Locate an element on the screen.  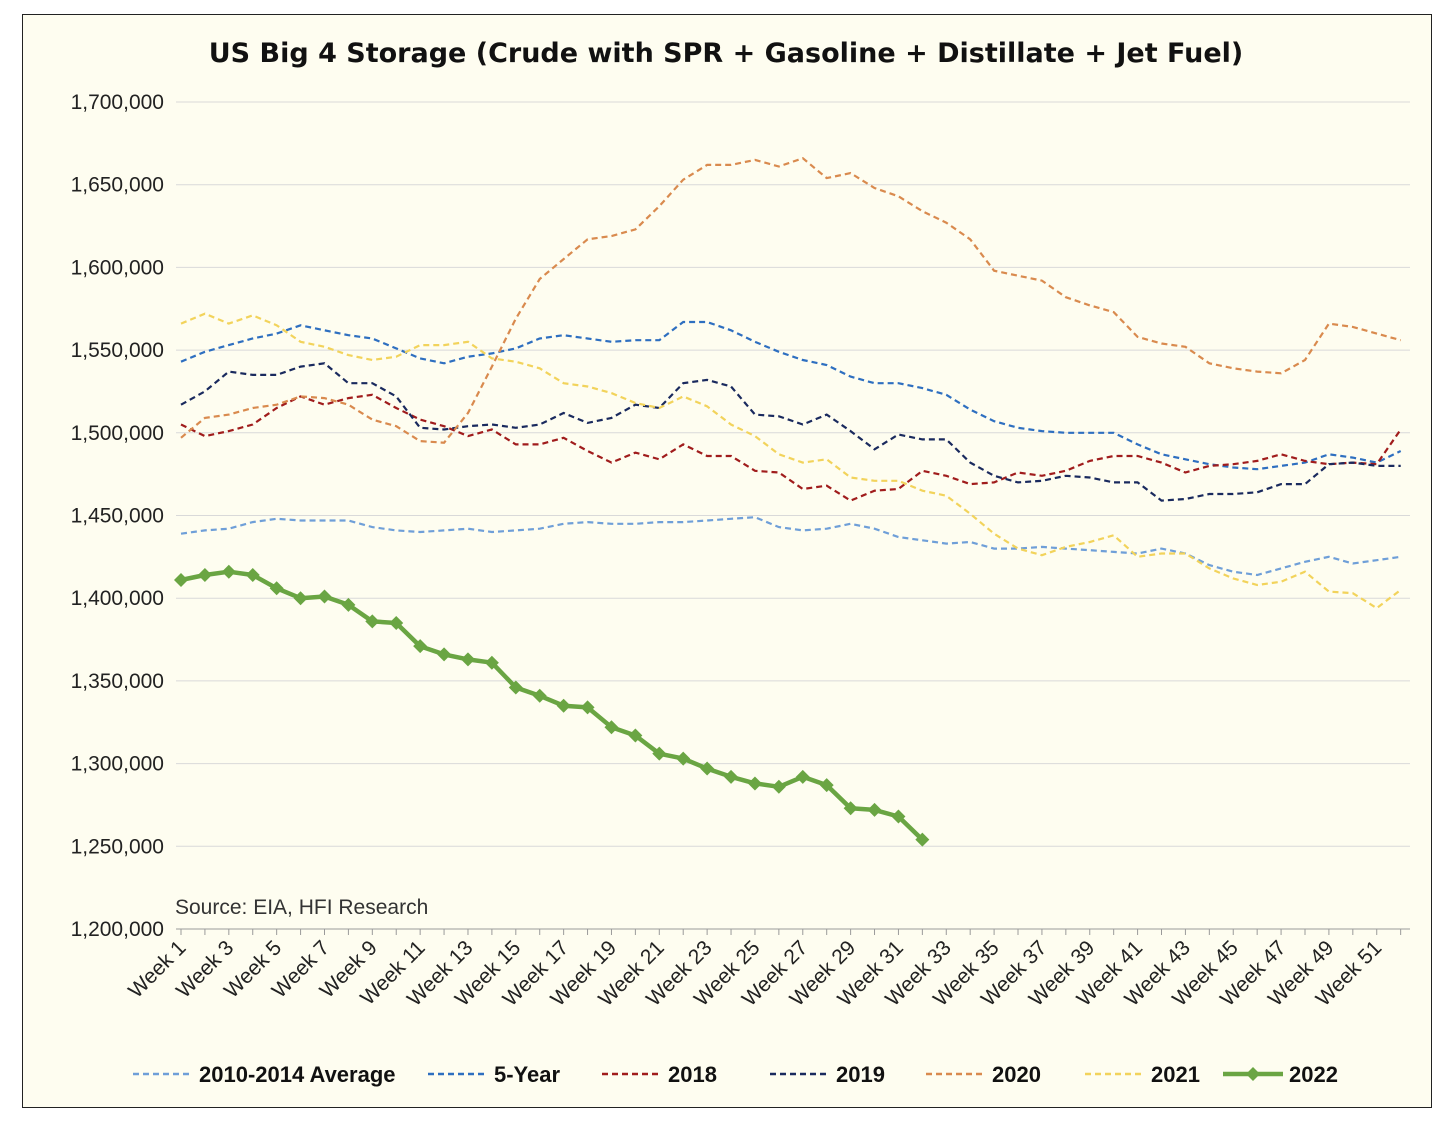
y-tick-label: 1,300,000 is located at coordinates (117, 764).